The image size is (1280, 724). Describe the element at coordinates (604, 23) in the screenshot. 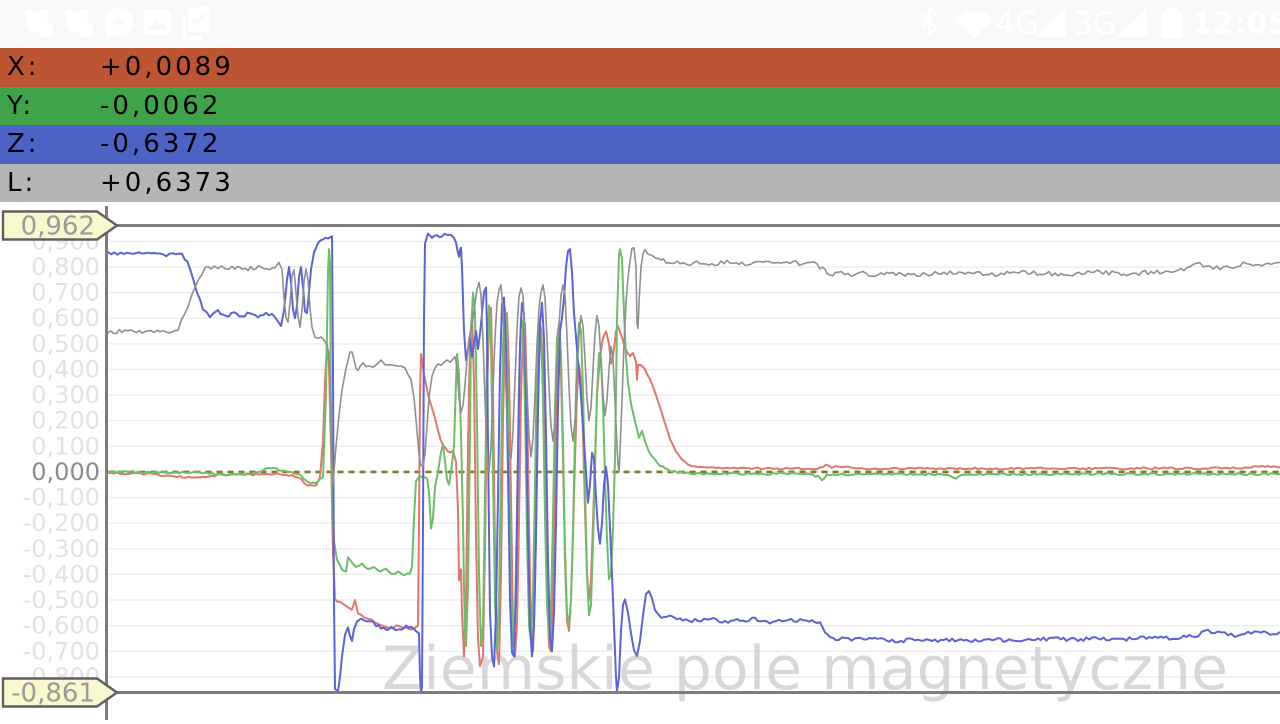

I see `status-bar-icons` at that location.